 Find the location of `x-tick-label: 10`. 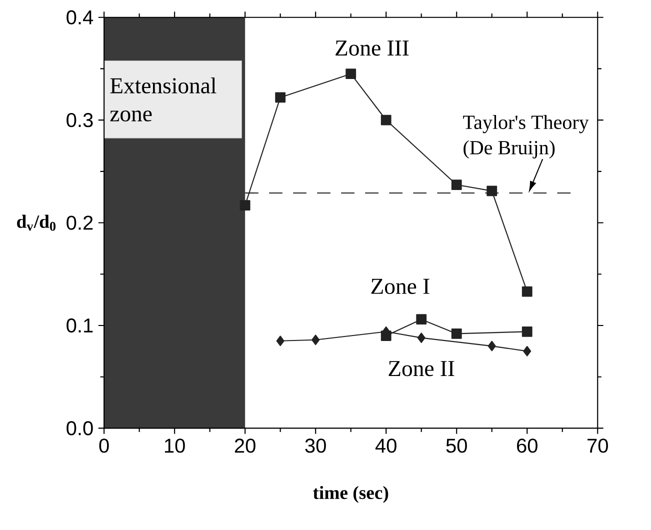

x-tick-label: 10 is located at coordinates (174, 445).